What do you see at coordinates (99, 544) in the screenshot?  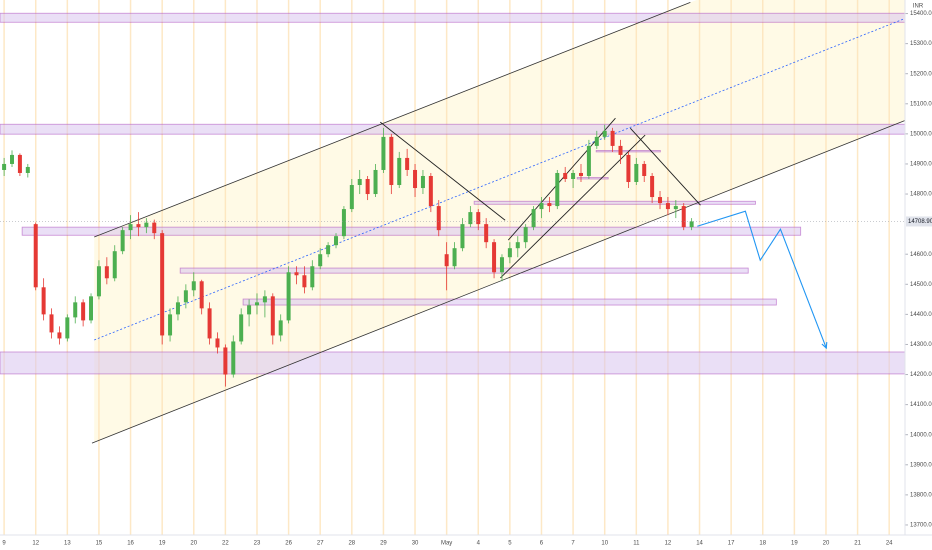 I see `x-tick-label: 15` at bounding box center [99, 544].